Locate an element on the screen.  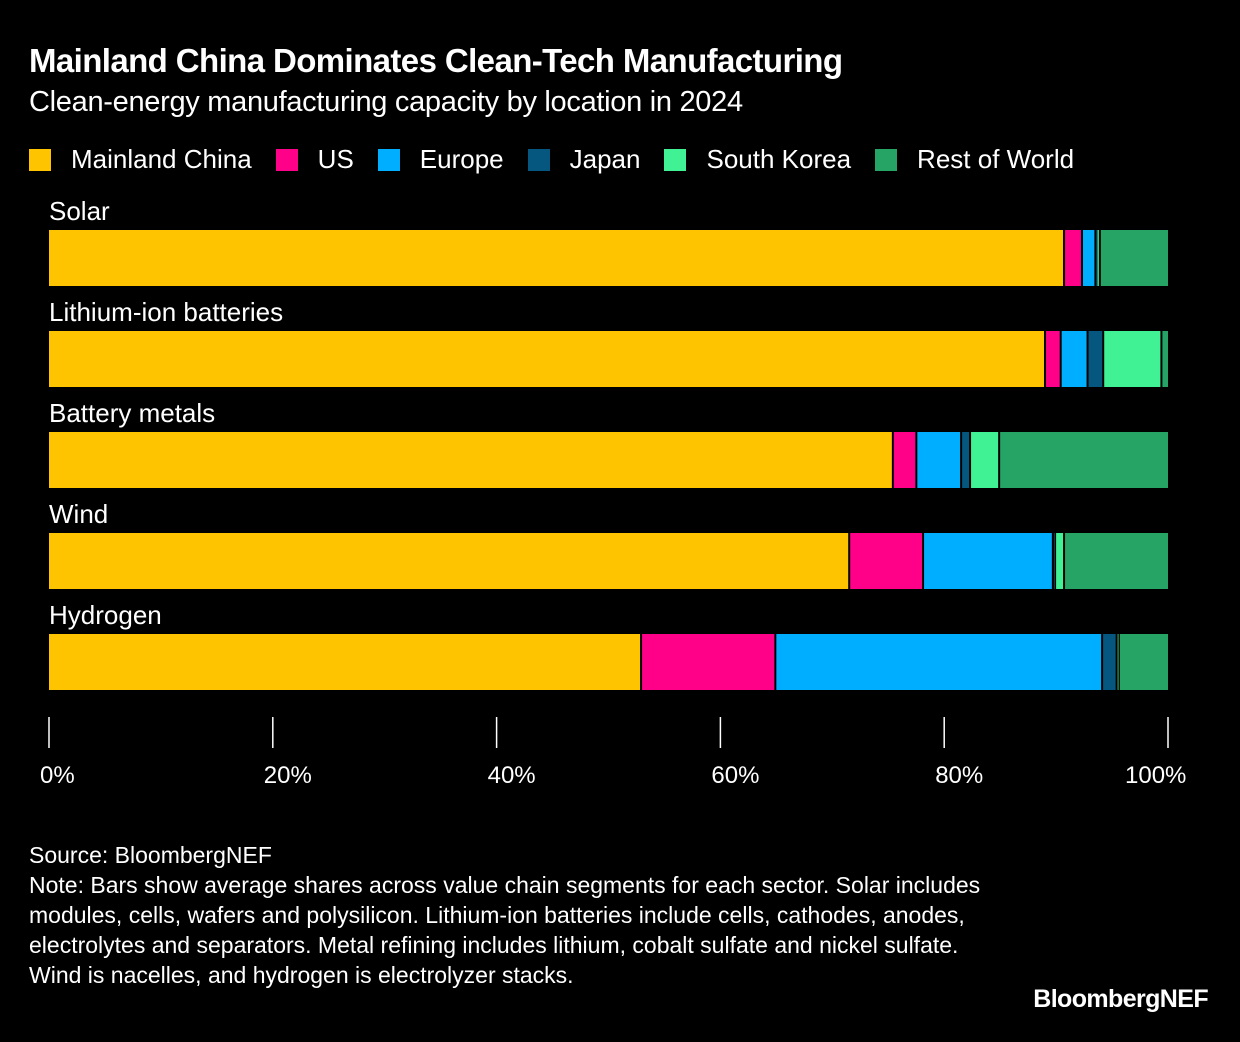
legend-label: Mainland China is located at coordinates (161, 159).